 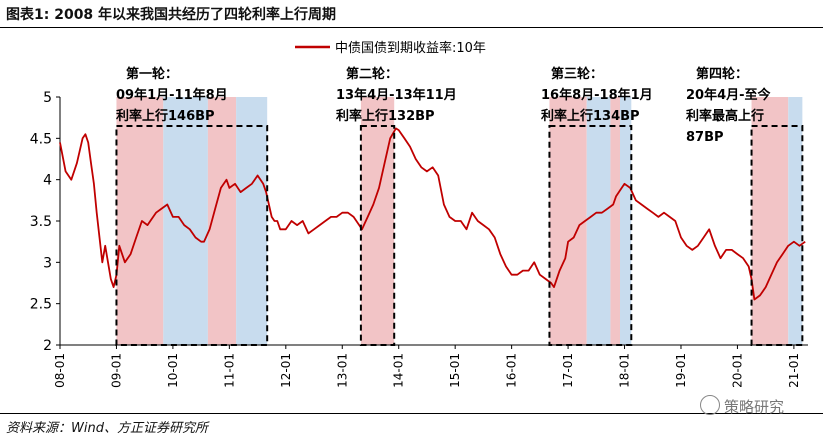 What do you see at coordinates (725, 116) in the screenshot?
I see `cycle-4-label-3: 利率最高上行` at bounding box center [725, 116].